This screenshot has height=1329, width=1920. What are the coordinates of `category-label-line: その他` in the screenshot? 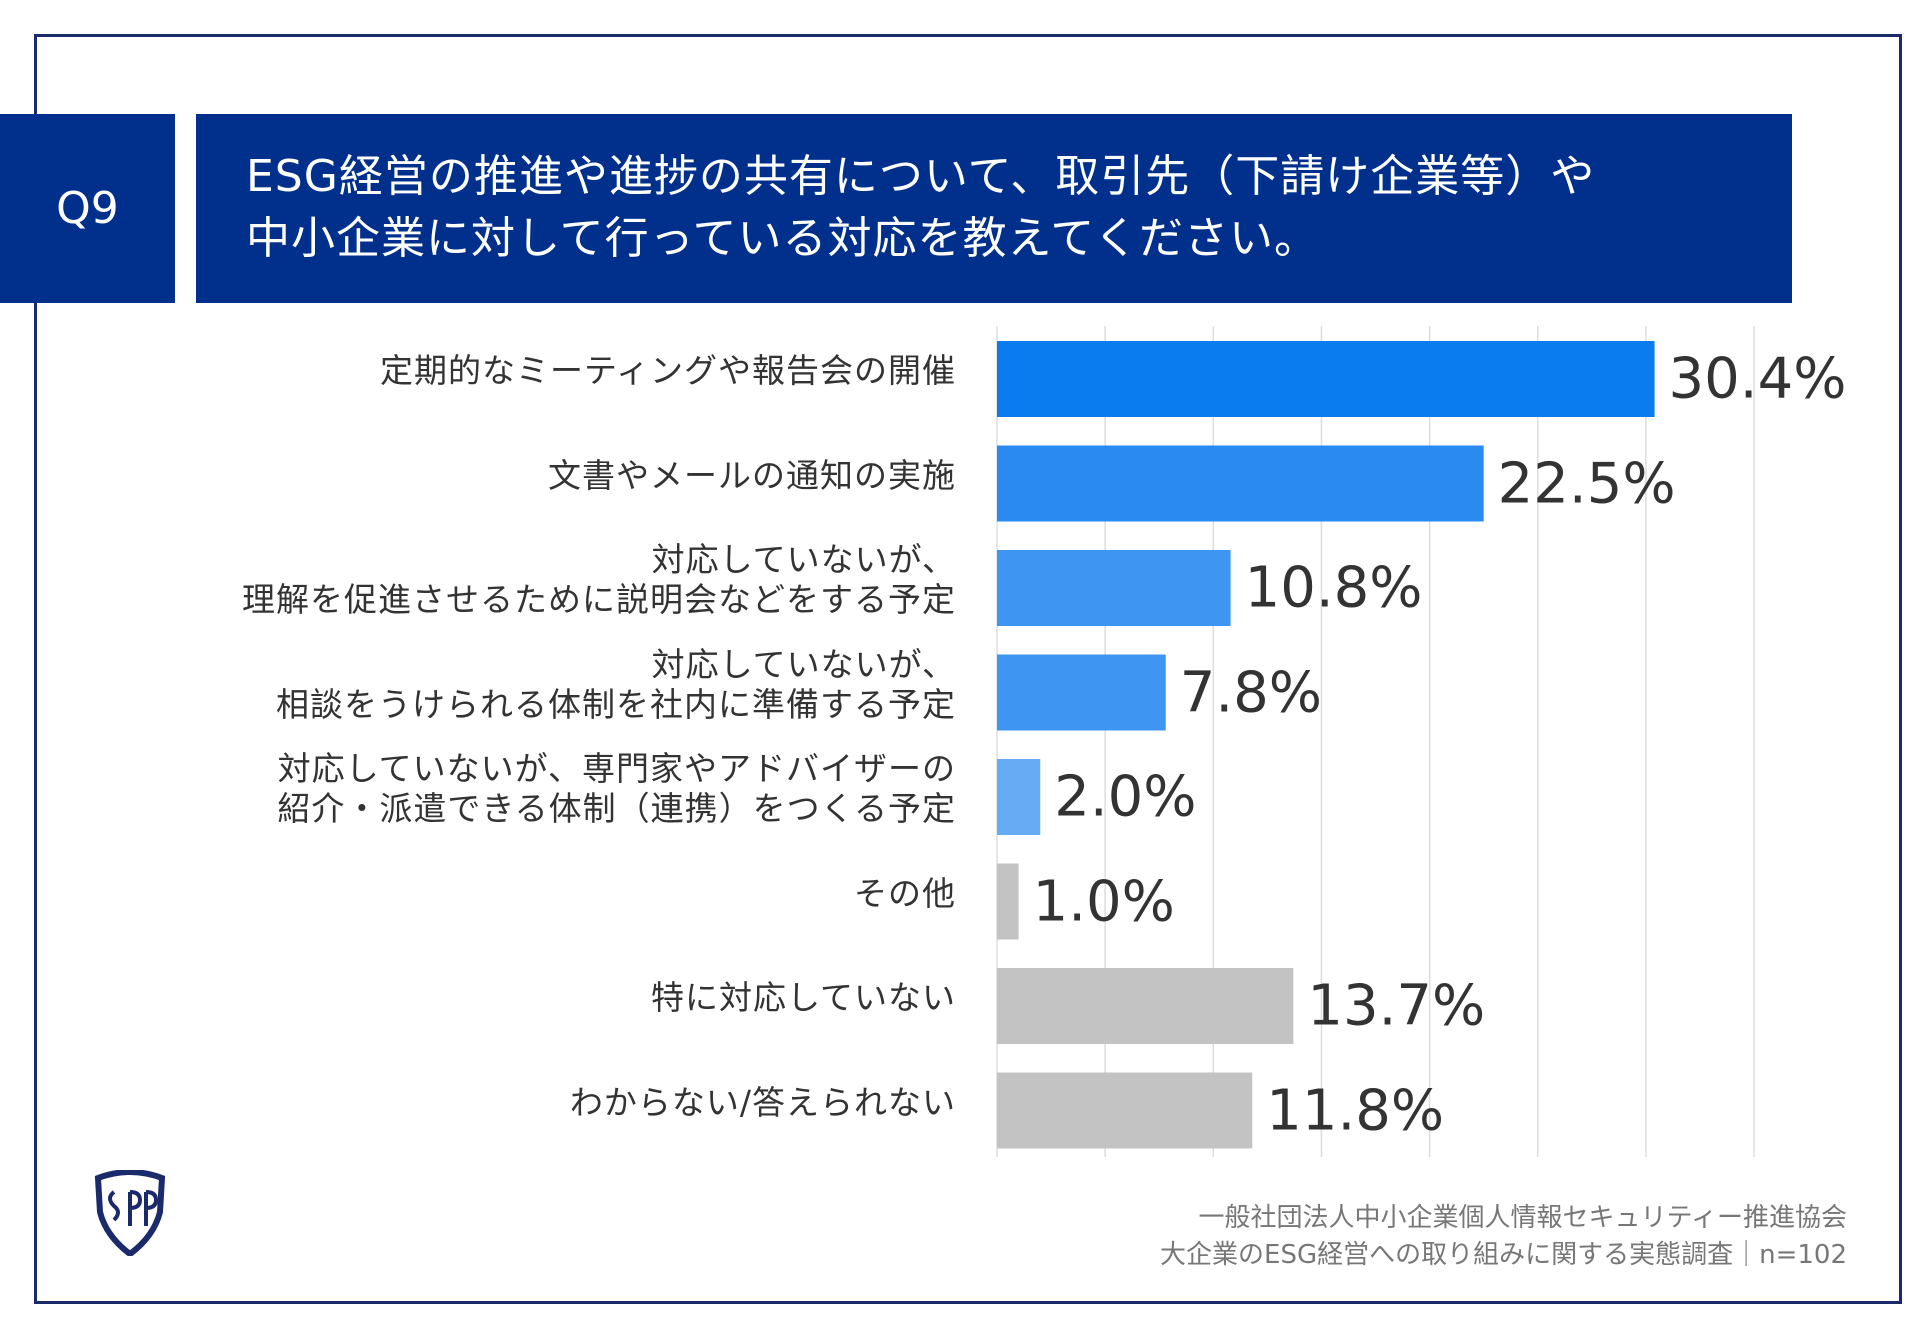 It's located at (905, 893).